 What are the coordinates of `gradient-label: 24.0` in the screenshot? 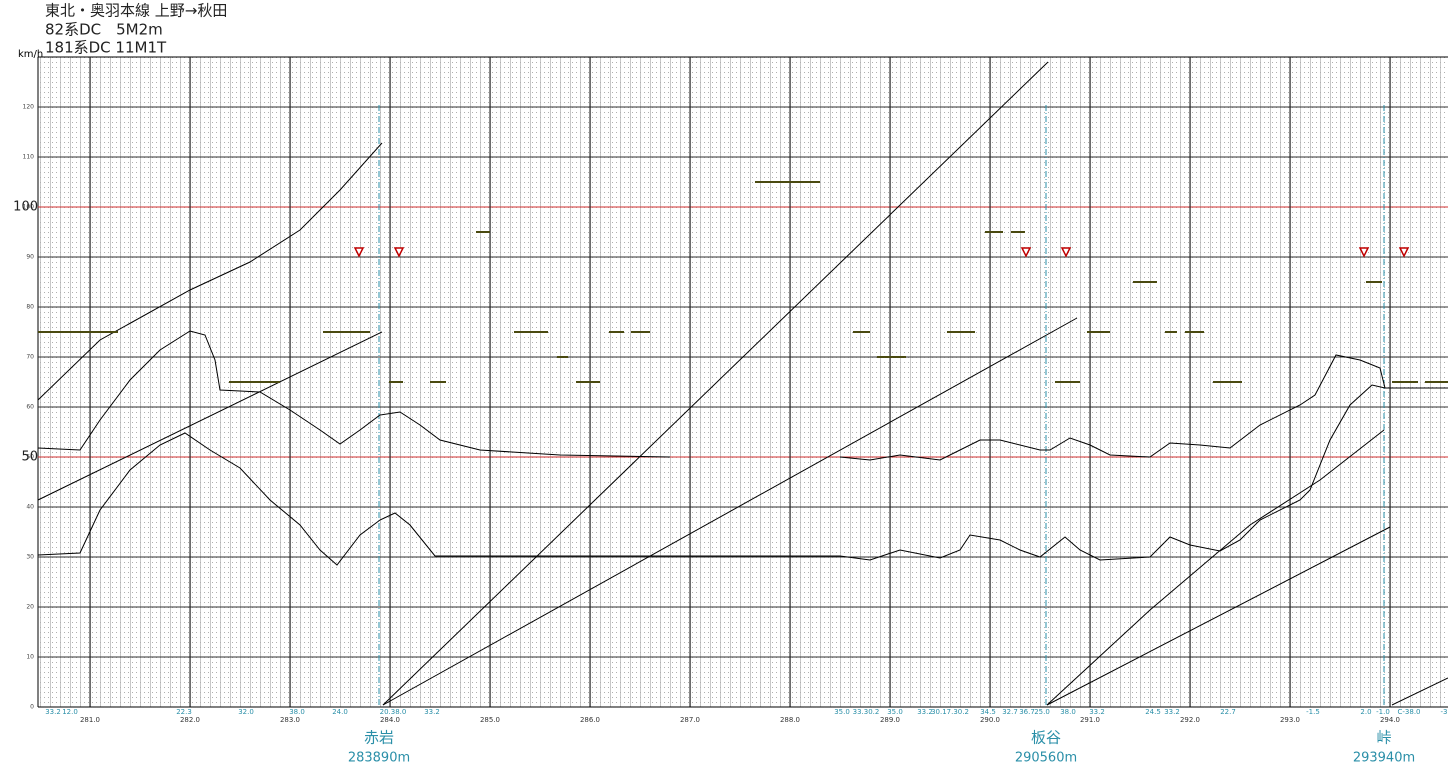 It's located at (340, 712).